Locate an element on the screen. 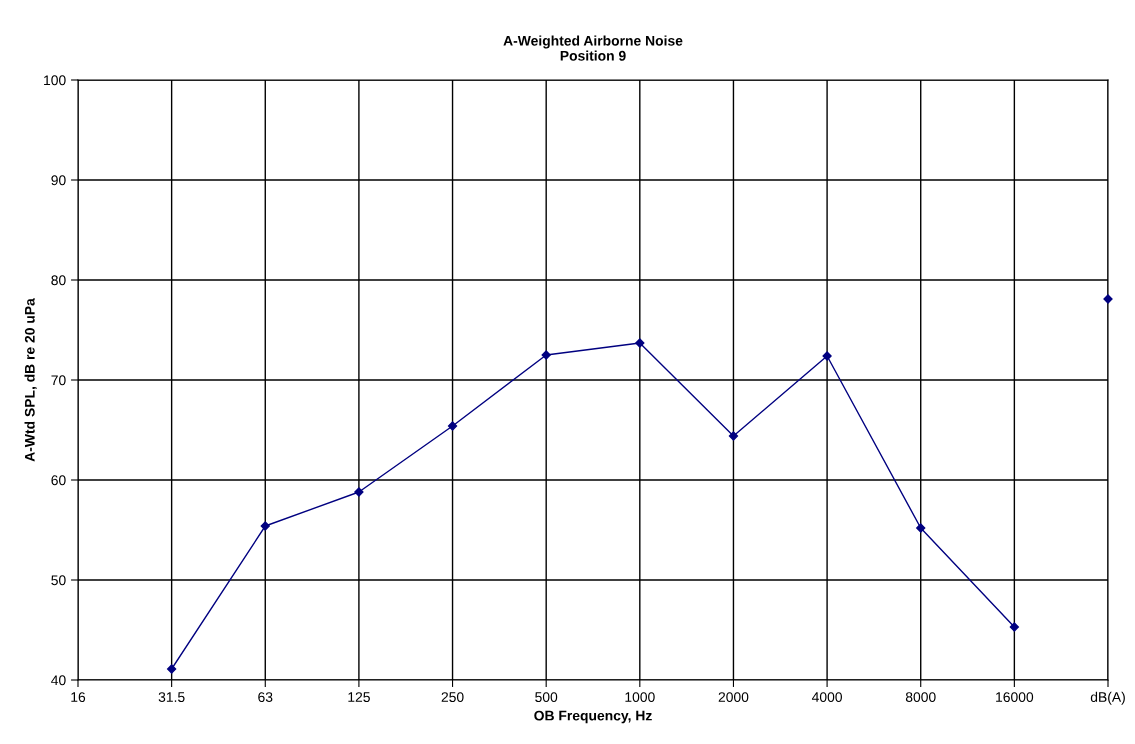 This screenshot has height=744, width=1135. y-tick-label: 60 is located at coordinates (58, 480).